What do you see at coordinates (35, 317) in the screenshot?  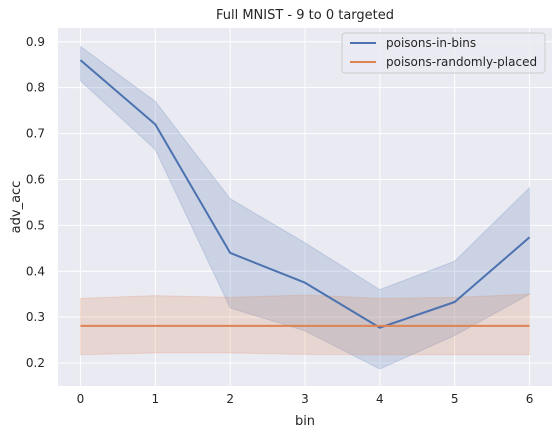 I see `y-tick-label: 0.3` at bounding box center [35, 317].